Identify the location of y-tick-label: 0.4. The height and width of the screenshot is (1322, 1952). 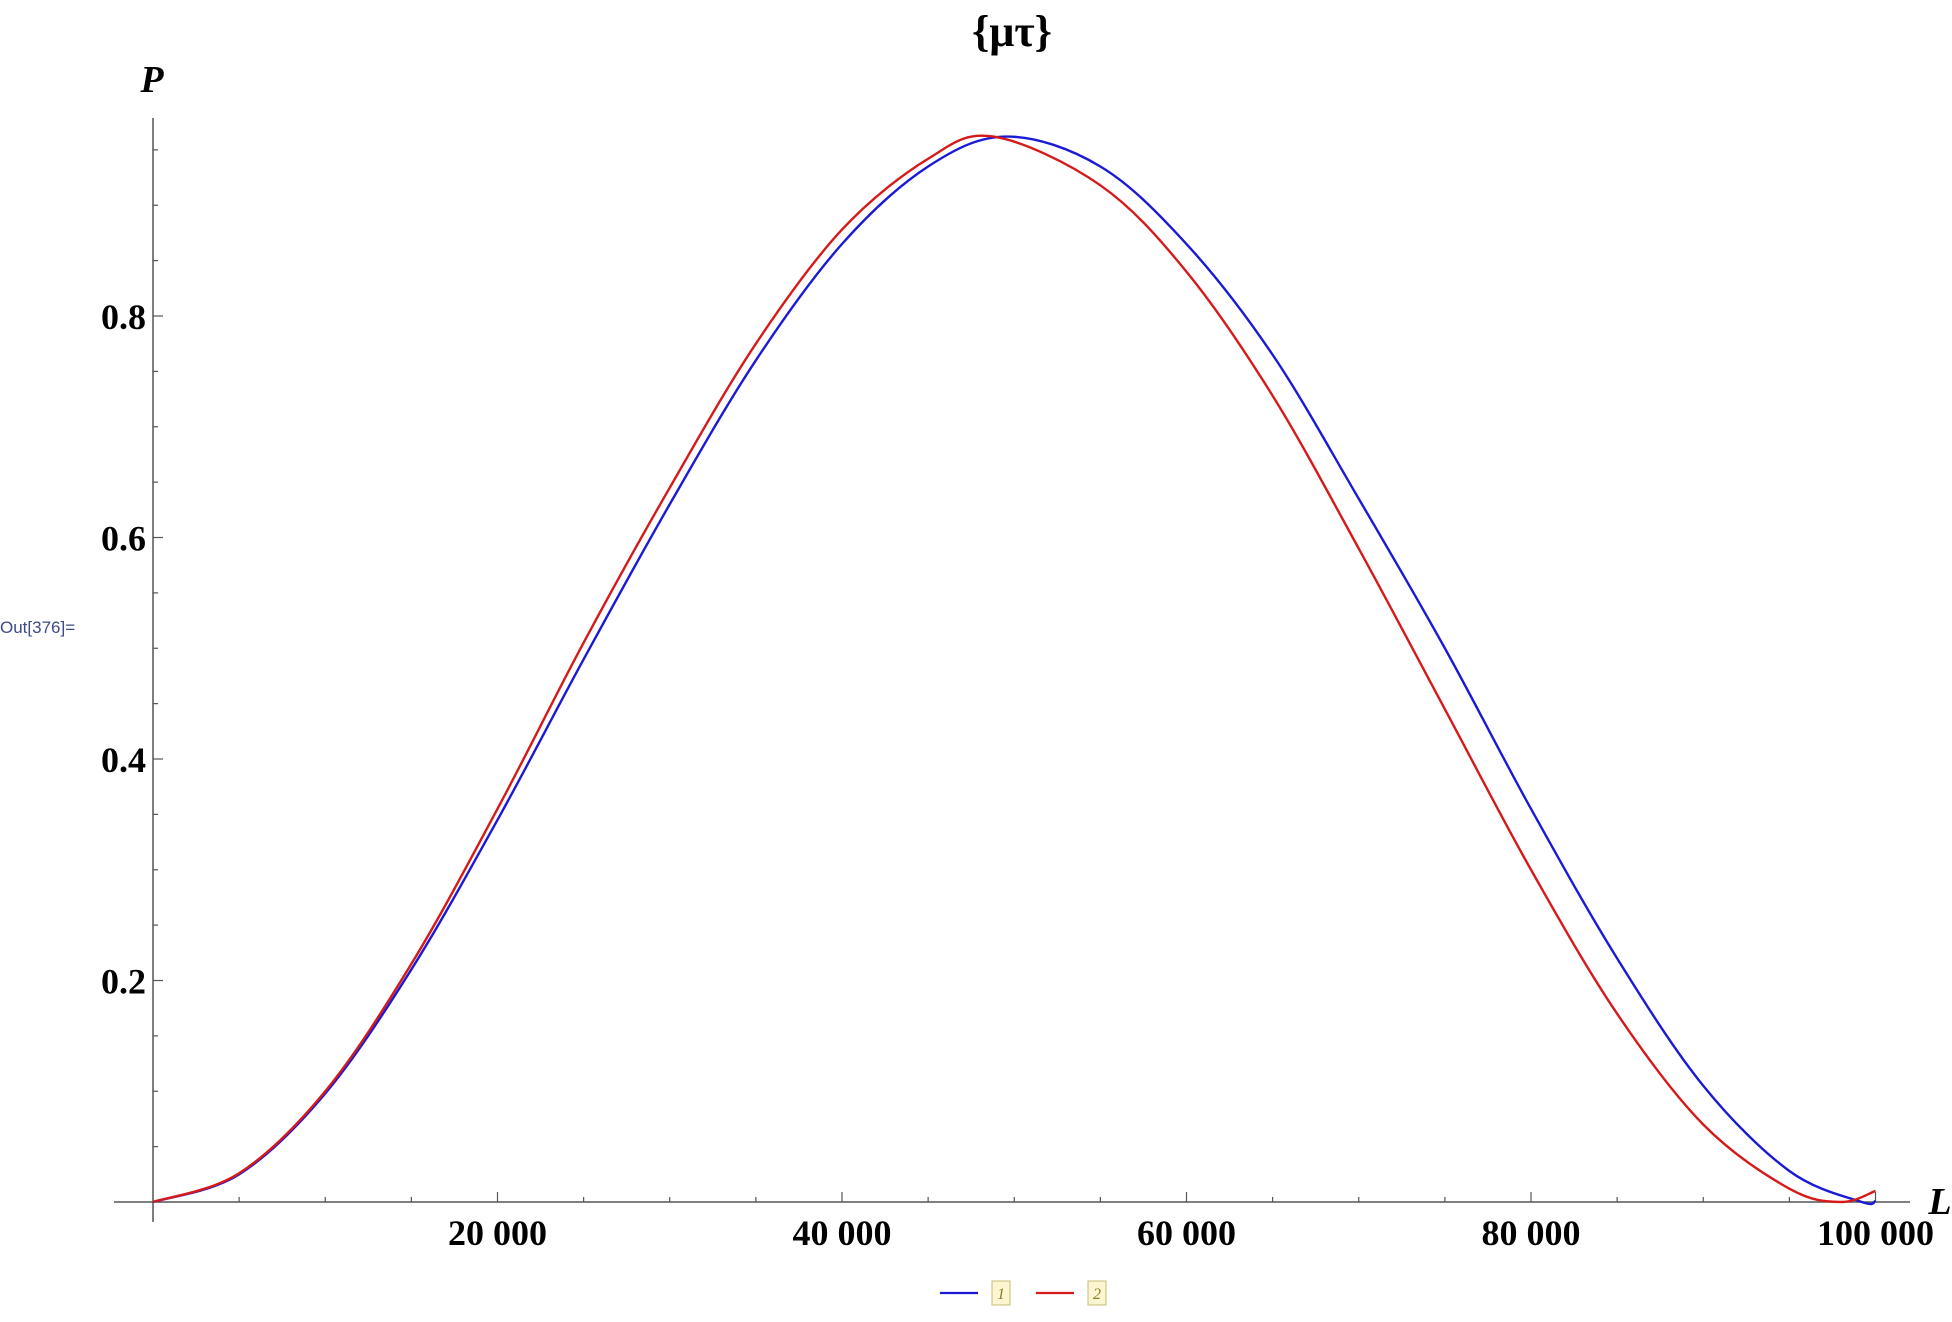
(123, 760).